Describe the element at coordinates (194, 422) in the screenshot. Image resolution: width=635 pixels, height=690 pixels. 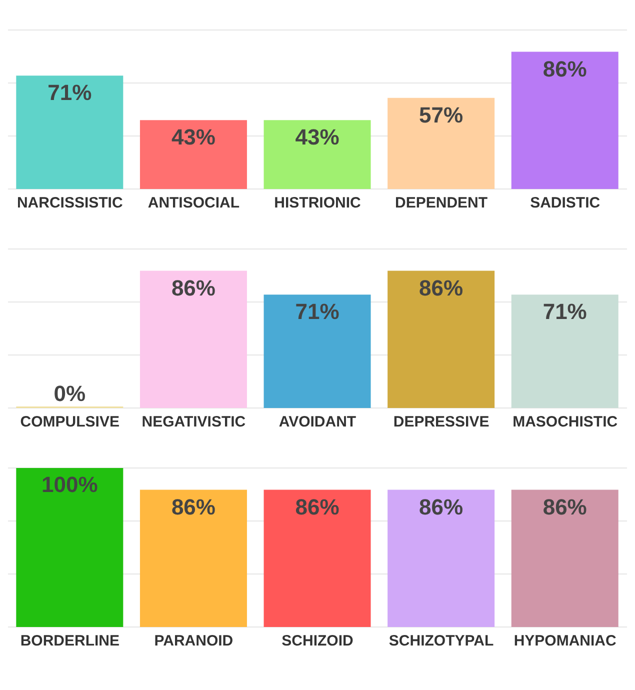
I see `x-tick-label: NEGATIVISTIC` at that location.